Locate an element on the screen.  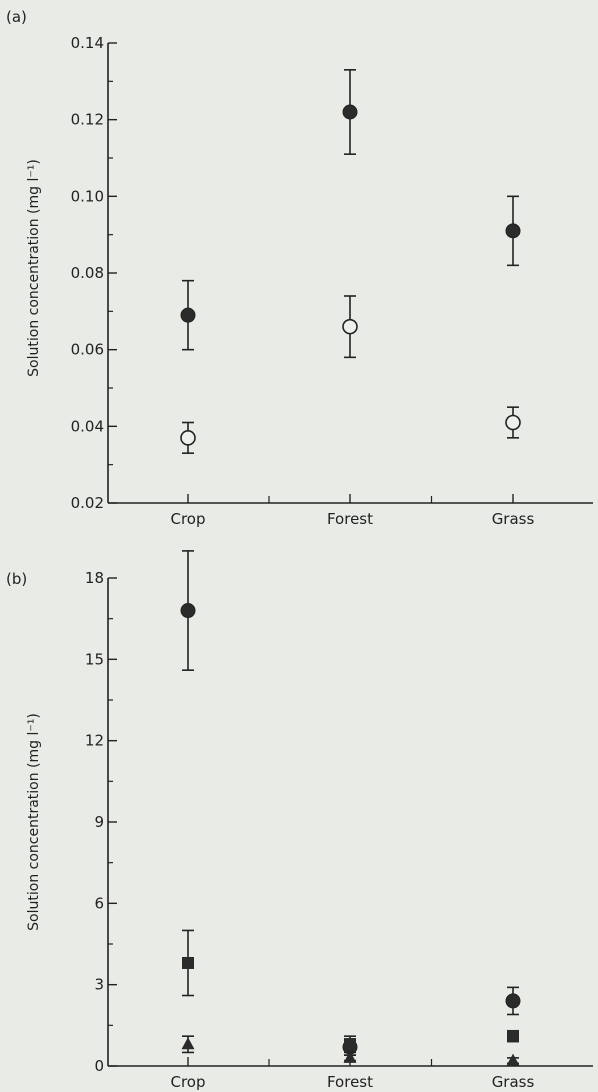
panel-a-ytick-label: 0.08 is located at coordinates (87, 273).